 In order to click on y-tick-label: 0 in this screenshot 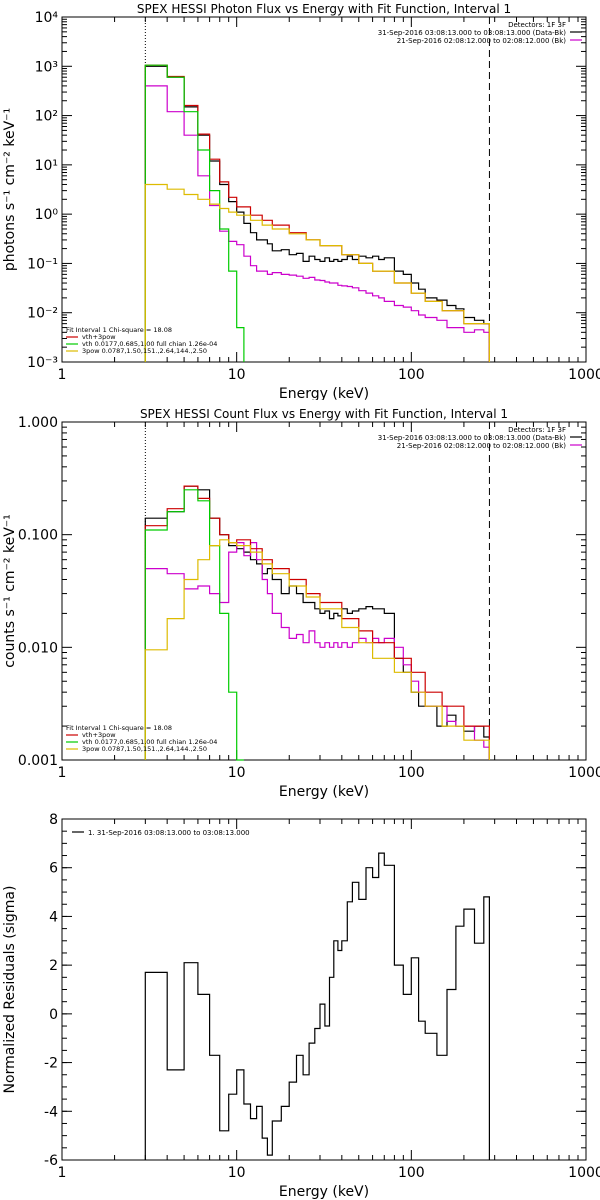, I will do `click(53, 1015)`.